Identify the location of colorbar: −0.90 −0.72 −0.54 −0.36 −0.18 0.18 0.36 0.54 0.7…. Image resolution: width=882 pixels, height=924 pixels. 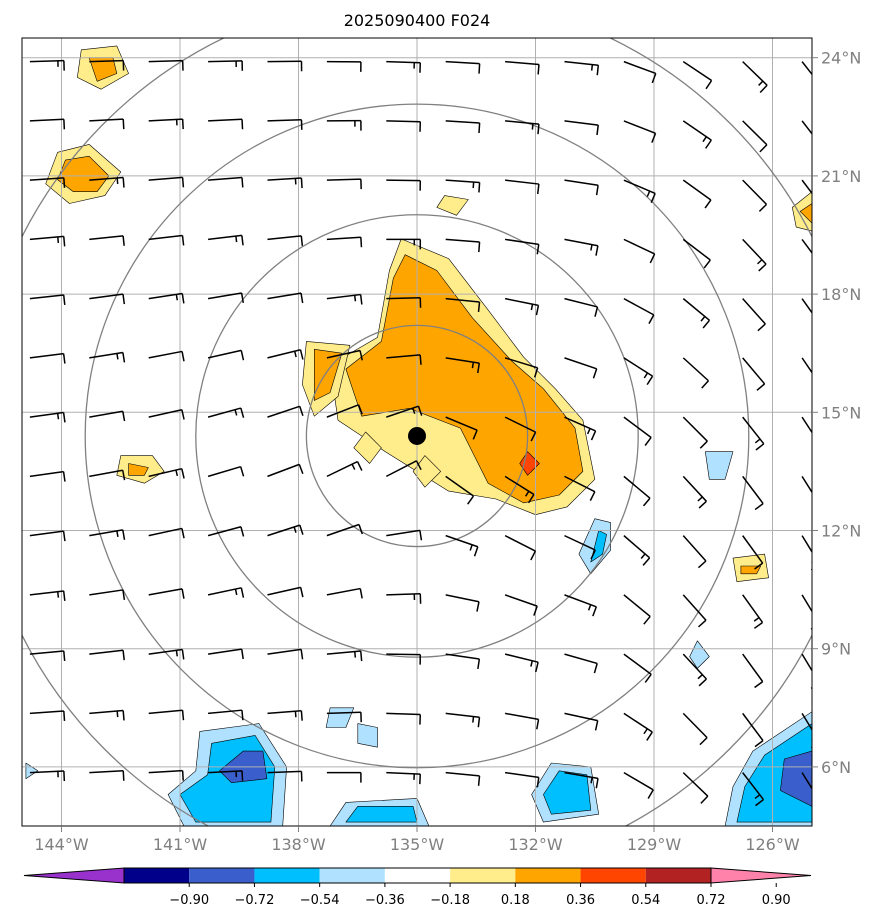
(417, 887).